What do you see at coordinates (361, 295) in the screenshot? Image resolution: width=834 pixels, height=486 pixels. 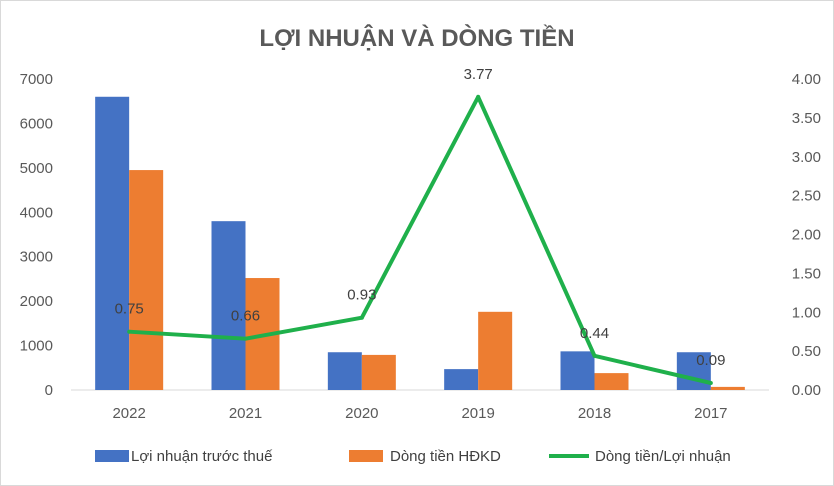 I see `ratio-data-label: 0.93` at bounding box center [361, 295].